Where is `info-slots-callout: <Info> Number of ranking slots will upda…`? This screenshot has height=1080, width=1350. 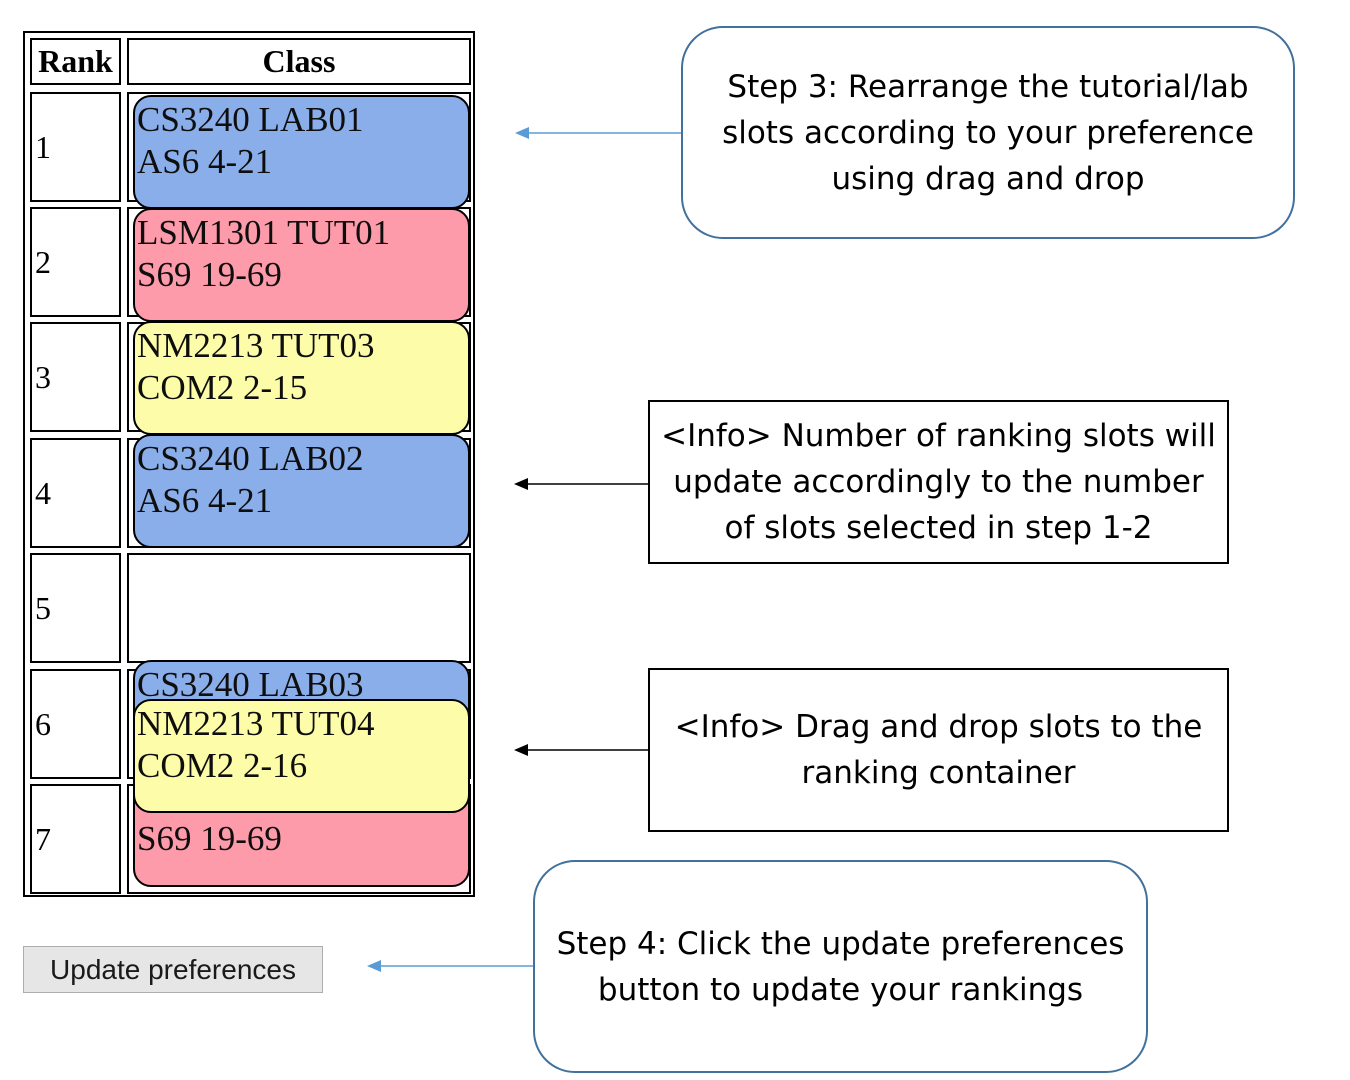 info-slots-callout: <Info> Number of ranking slots will upda… is located at coordinates (938, 482).